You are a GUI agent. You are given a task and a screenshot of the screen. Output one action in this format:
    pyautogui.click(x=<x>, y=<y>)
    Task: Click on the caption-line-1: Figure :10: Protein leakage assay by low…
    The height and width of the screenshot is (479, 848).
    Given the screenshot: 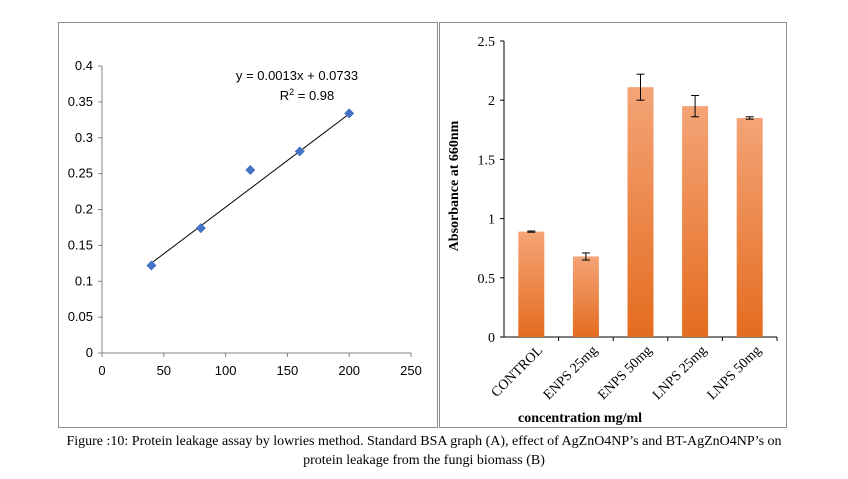 What is the action you would take?
    pyautogui.click(x=424, y=441)
    